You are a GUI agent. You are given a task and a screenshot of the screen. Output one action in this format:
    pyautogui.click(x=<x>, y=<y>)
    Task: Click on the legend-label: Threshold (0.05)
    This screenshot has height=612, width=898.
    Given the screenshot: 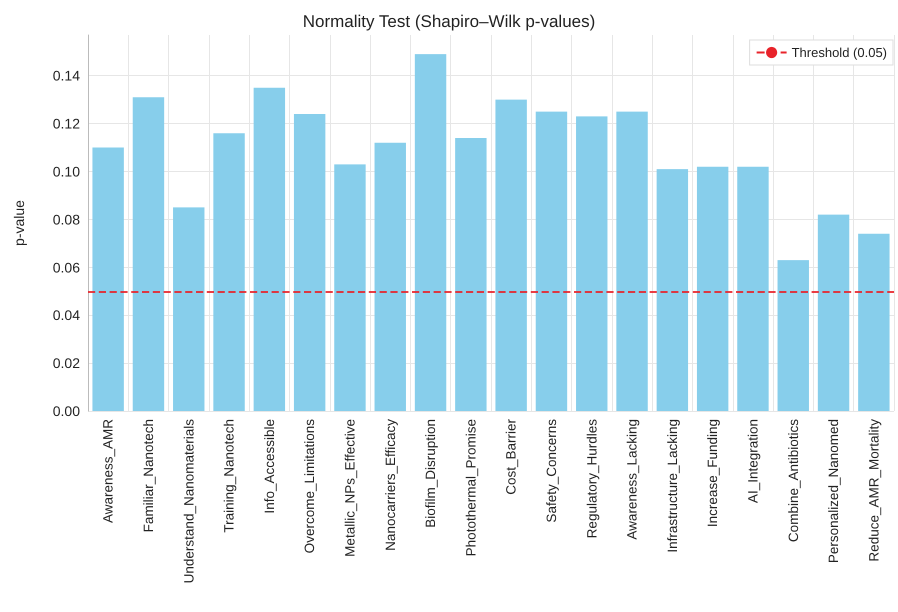 What is the action you would take?
    pyautogui.click(x=840, y=52)
    